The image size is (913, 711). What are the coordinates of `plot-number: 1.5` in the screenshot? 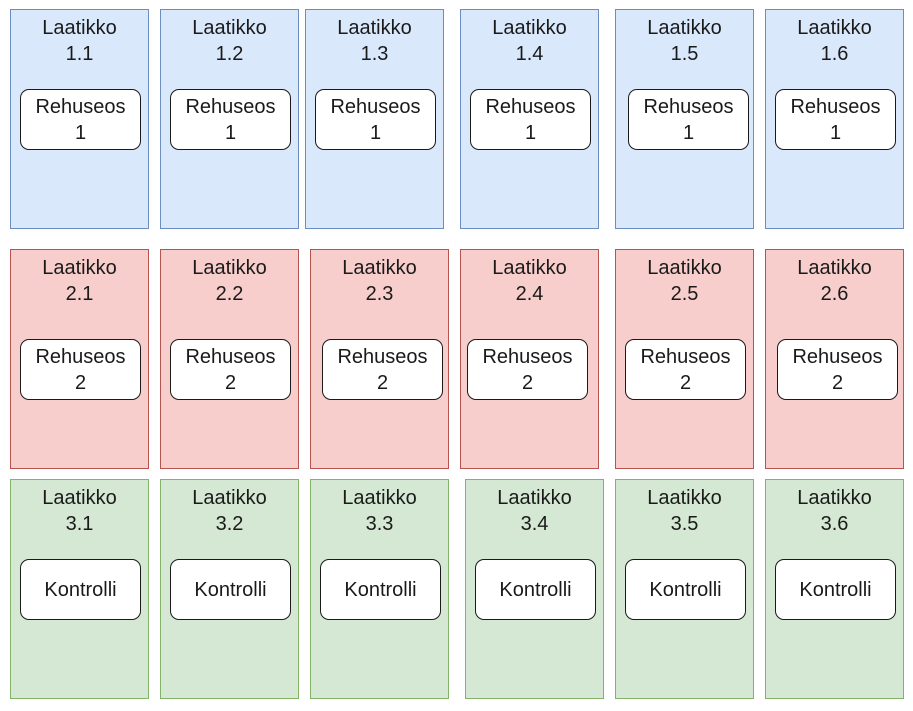 It's located at (684, 54).